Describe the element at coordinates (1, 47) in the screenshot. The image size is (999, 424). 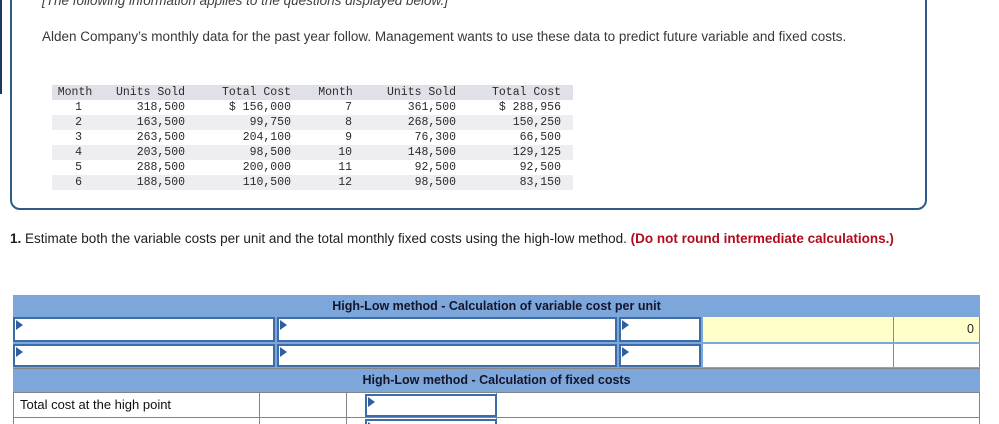
I see `clipped-ui-edge` at that location.